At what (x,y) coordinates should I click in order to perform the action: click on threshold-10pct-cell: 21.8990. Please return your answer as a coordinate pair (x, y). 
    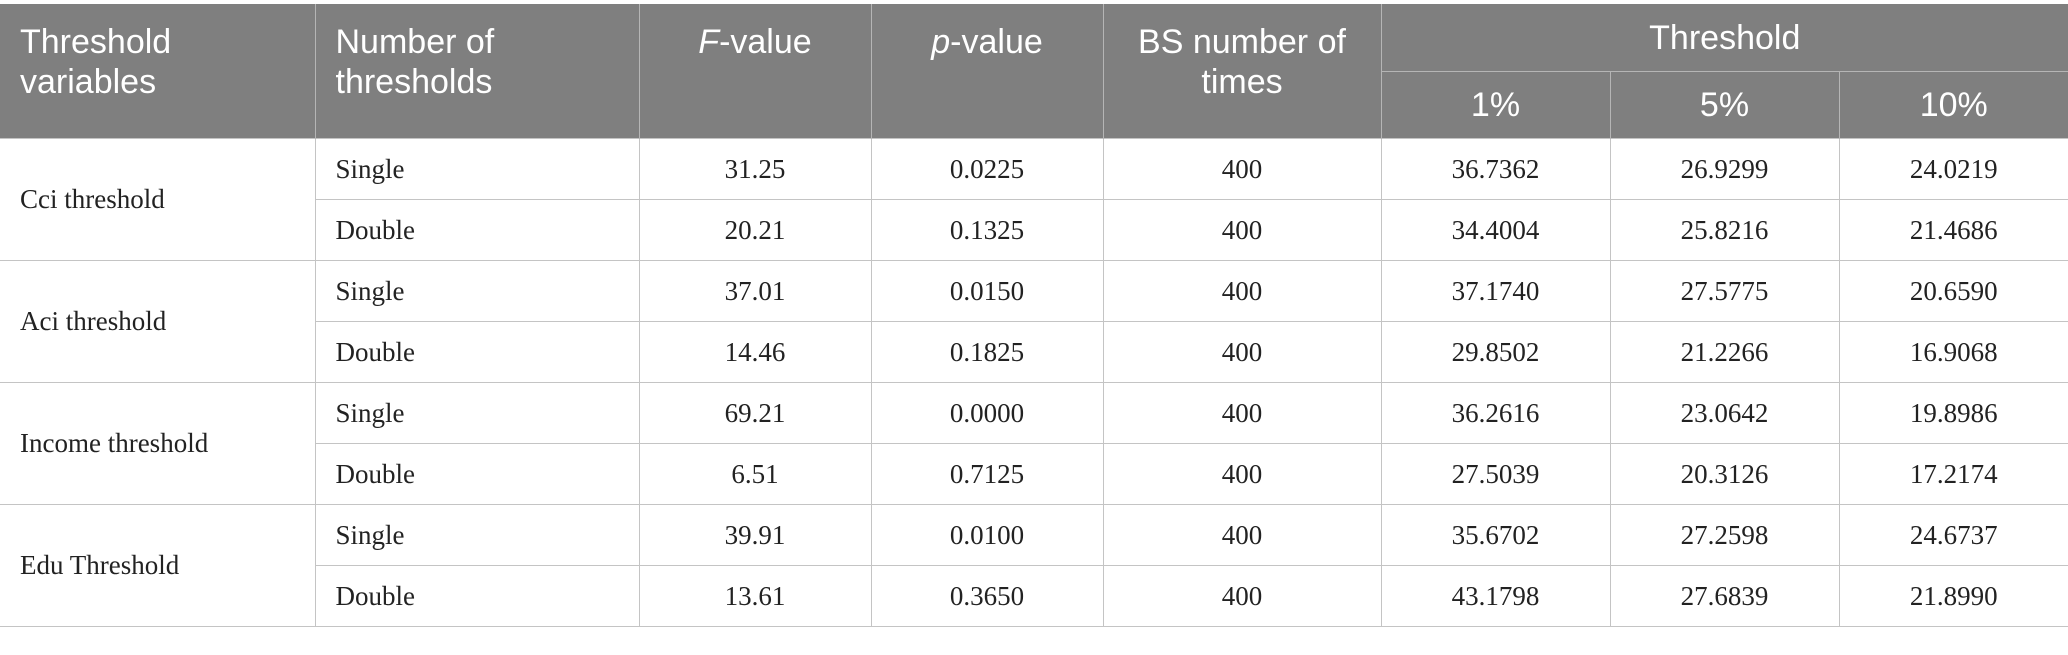
    Looking at the image, I should click on (1953, 596).